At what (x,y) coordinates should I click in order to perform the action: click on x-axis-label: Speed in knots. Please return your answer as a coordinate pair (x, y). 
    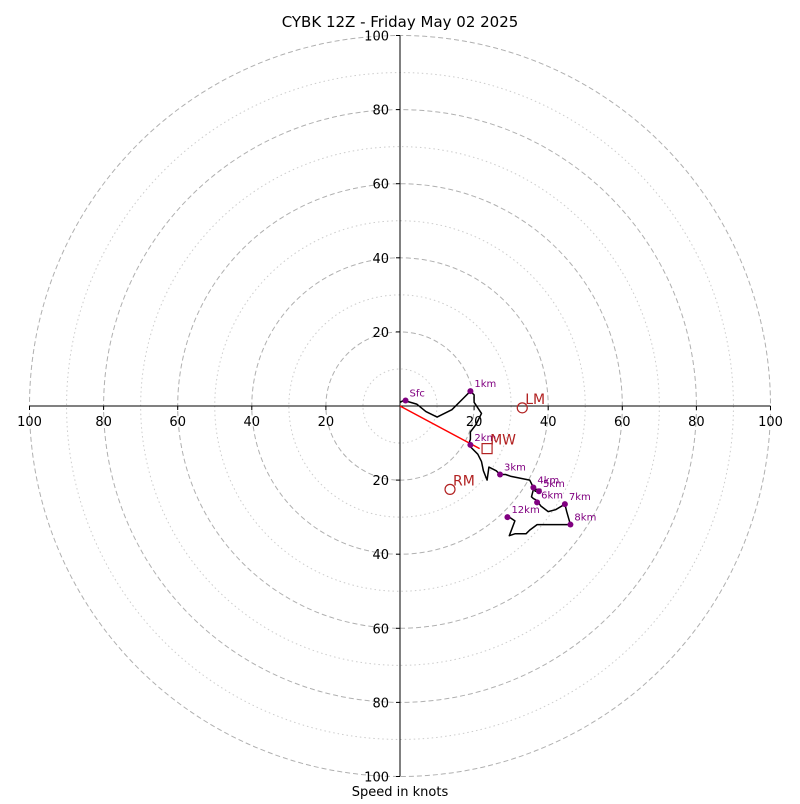
    Looking at the image, I should click on (400, 792).